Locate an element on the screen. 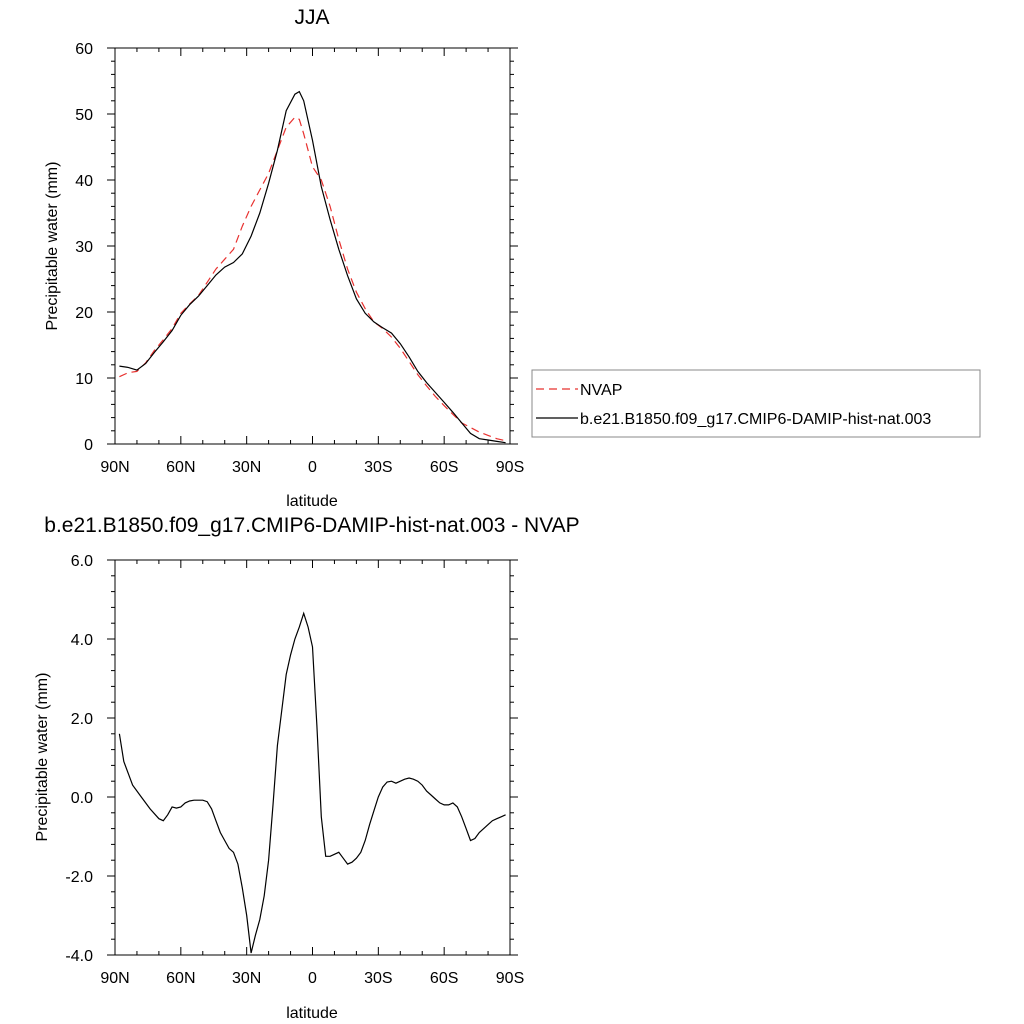 The image size is (1024, 1024). top-y-tick-labels: 0 10 20 30 40 50 60 is located at coordinates (84, 247).